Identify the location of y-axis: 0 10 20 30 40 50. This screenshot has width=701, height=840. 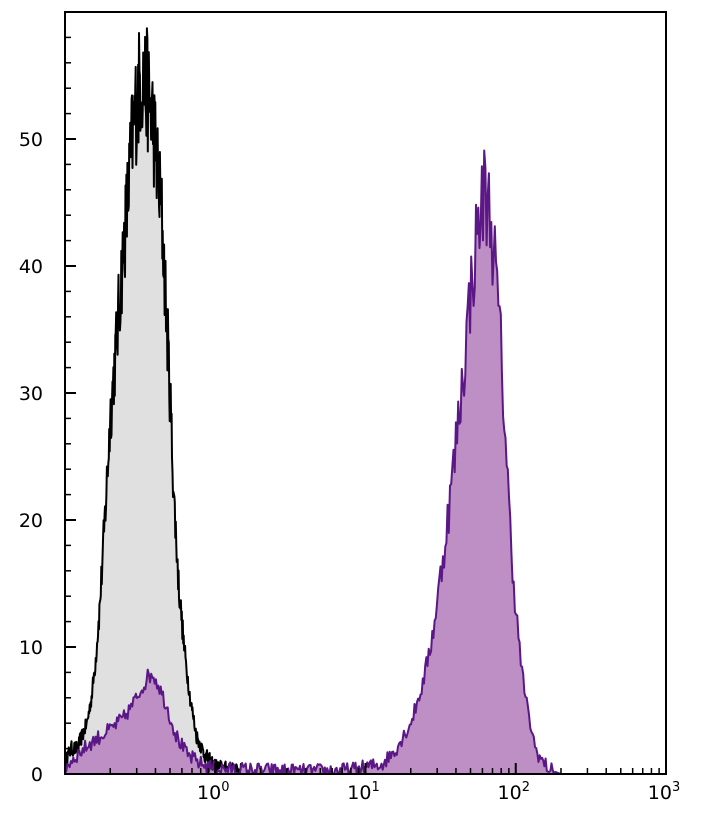
(47, 457).